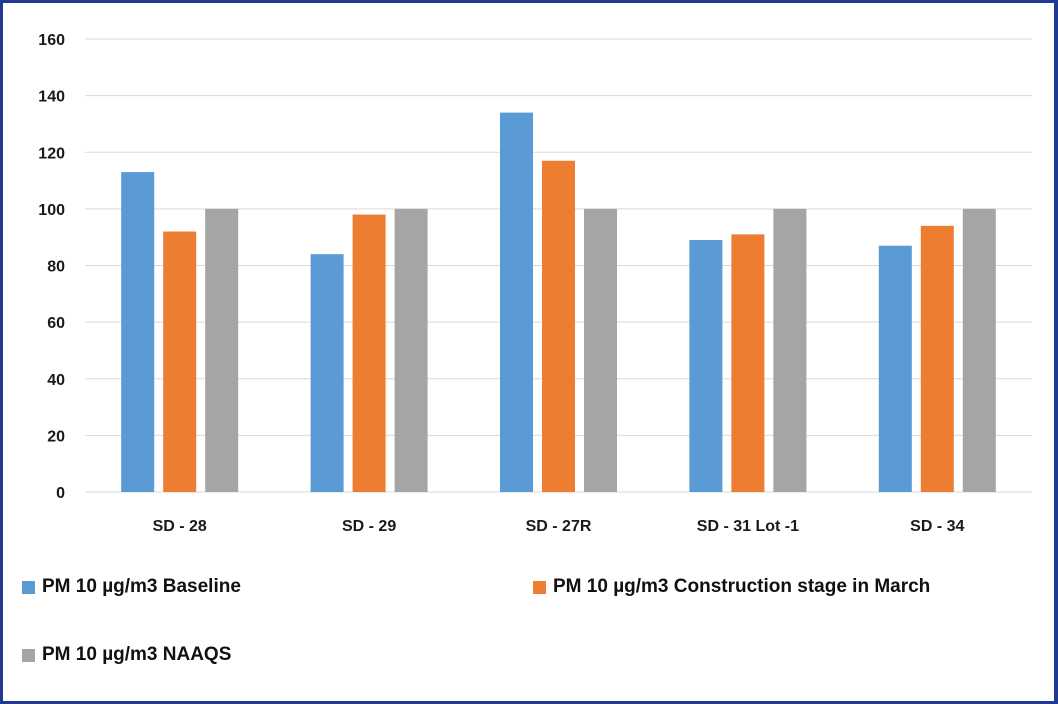 This screenshot has height=704, width=1058. I want to click on y-tick-label: 120, so click(51, 153).